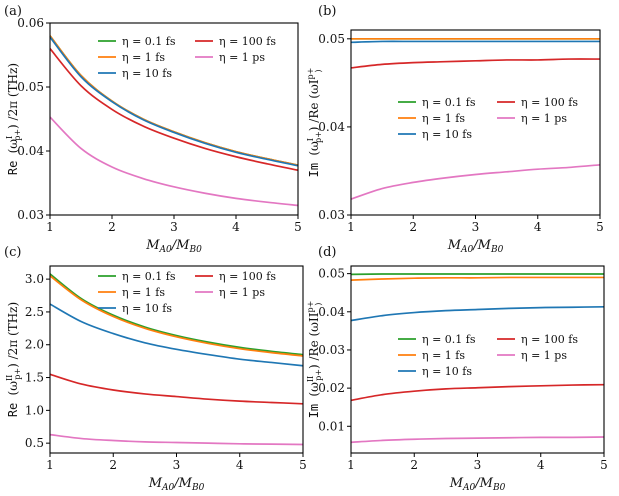 The image size is (619, 496). What do you see at coordinates (13, 119) in the screenshot?
I see `y-axis-label: Re (ωIp+) /2π (THz)` at bounding box center [13, 119].